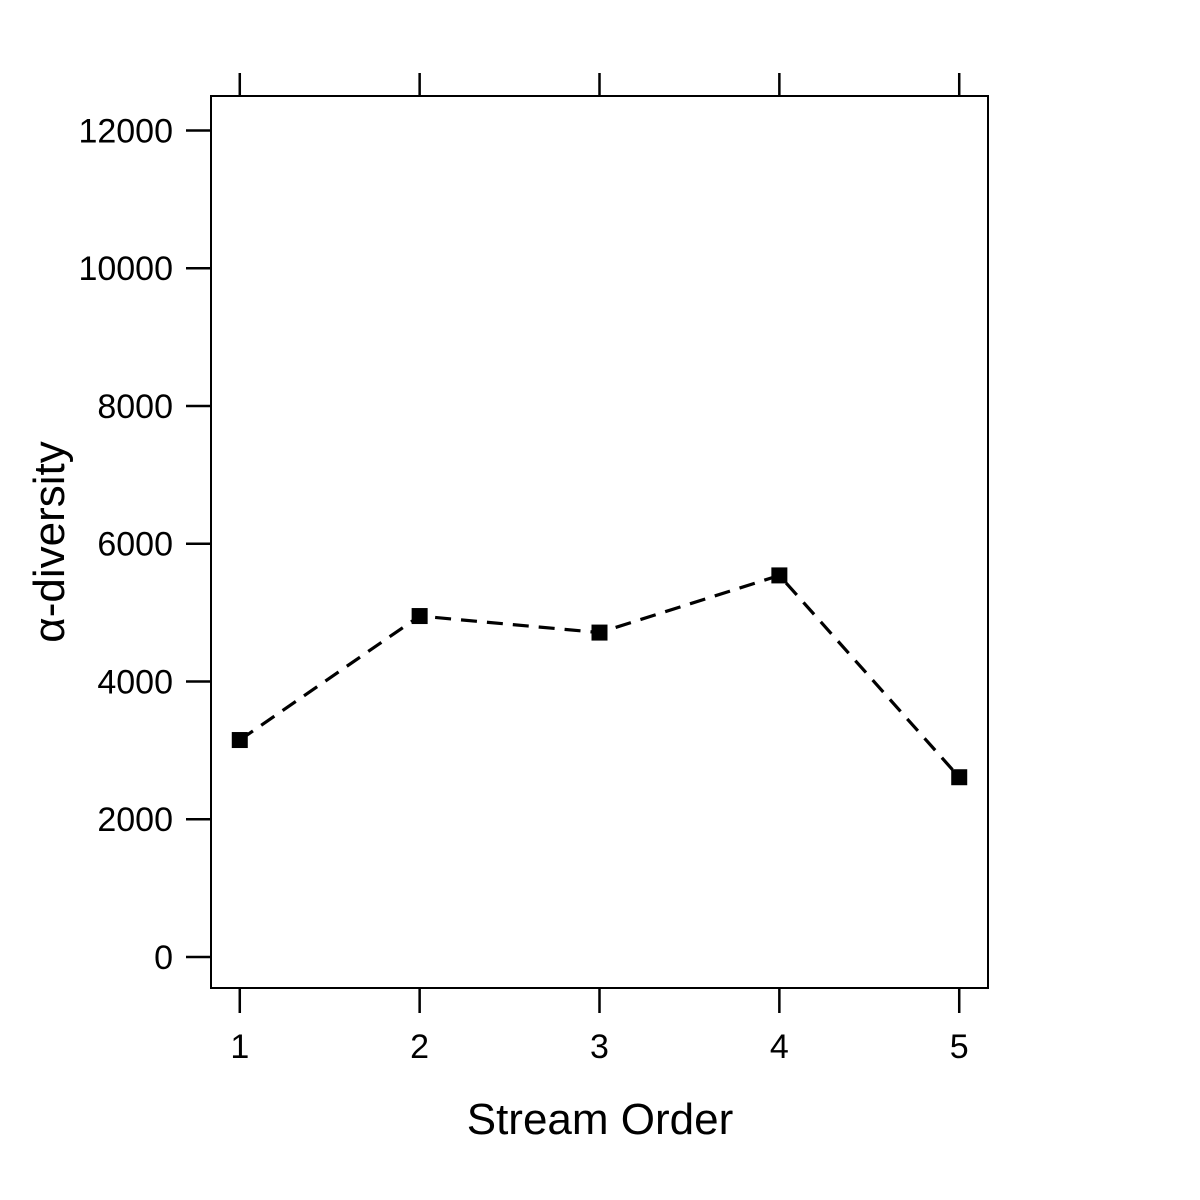  Describe the element at coordinates (135, 682) in the screenshot. I see `y-tick-label: 4000` at that location.